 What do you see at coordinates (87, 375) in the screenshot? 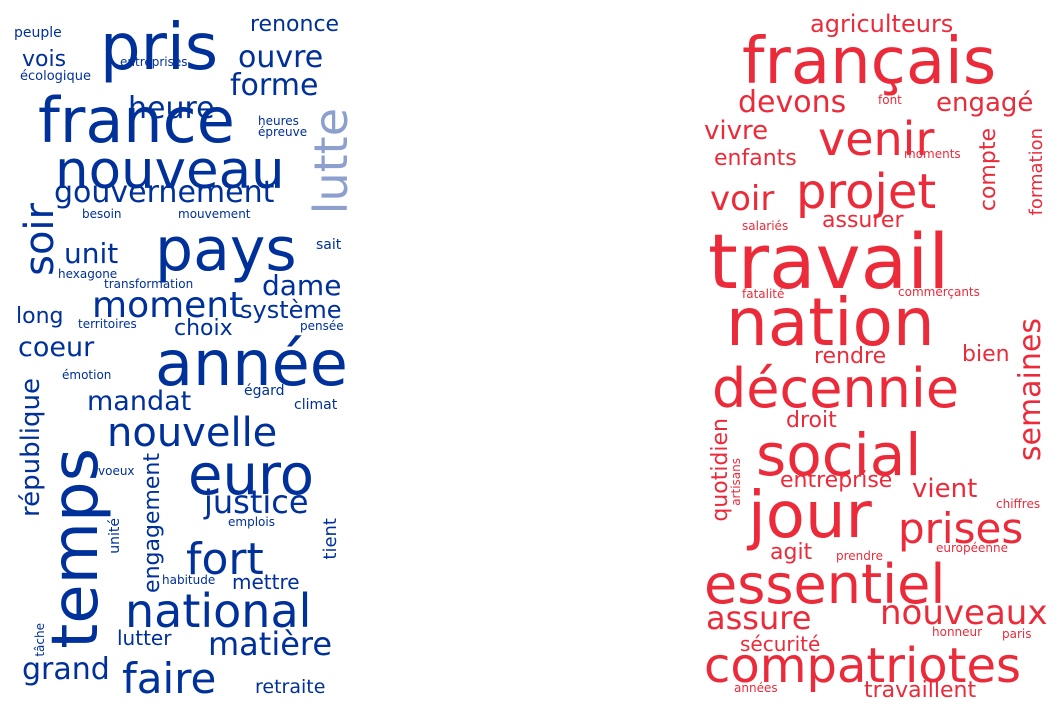
I see `word-left-42: émotion` at bounding box center [87, 375].